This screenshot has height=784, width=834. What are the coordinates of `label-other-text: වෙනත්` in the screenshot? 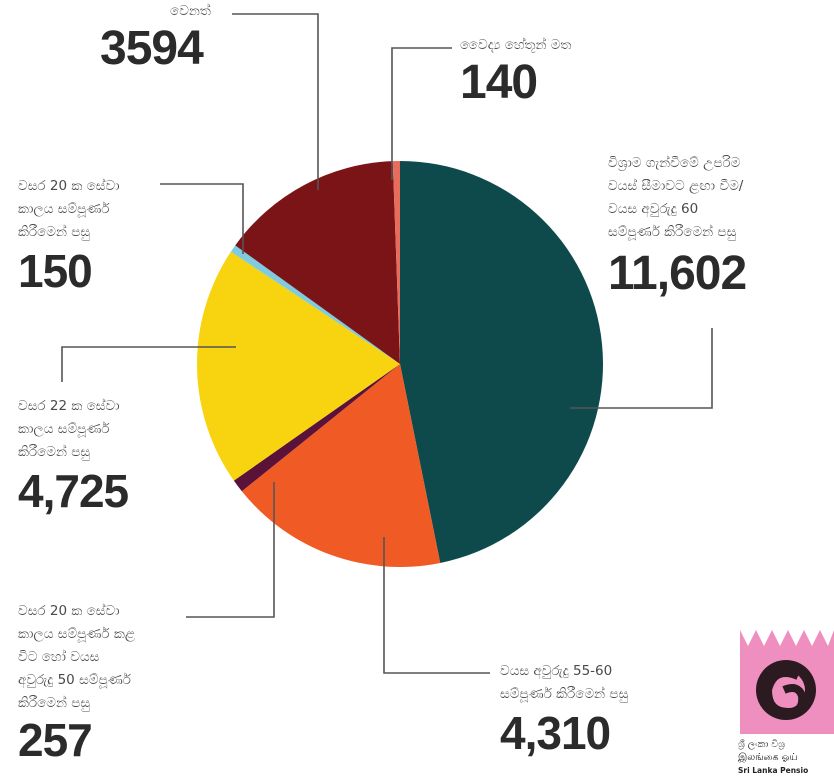 It's located at (190, 11).